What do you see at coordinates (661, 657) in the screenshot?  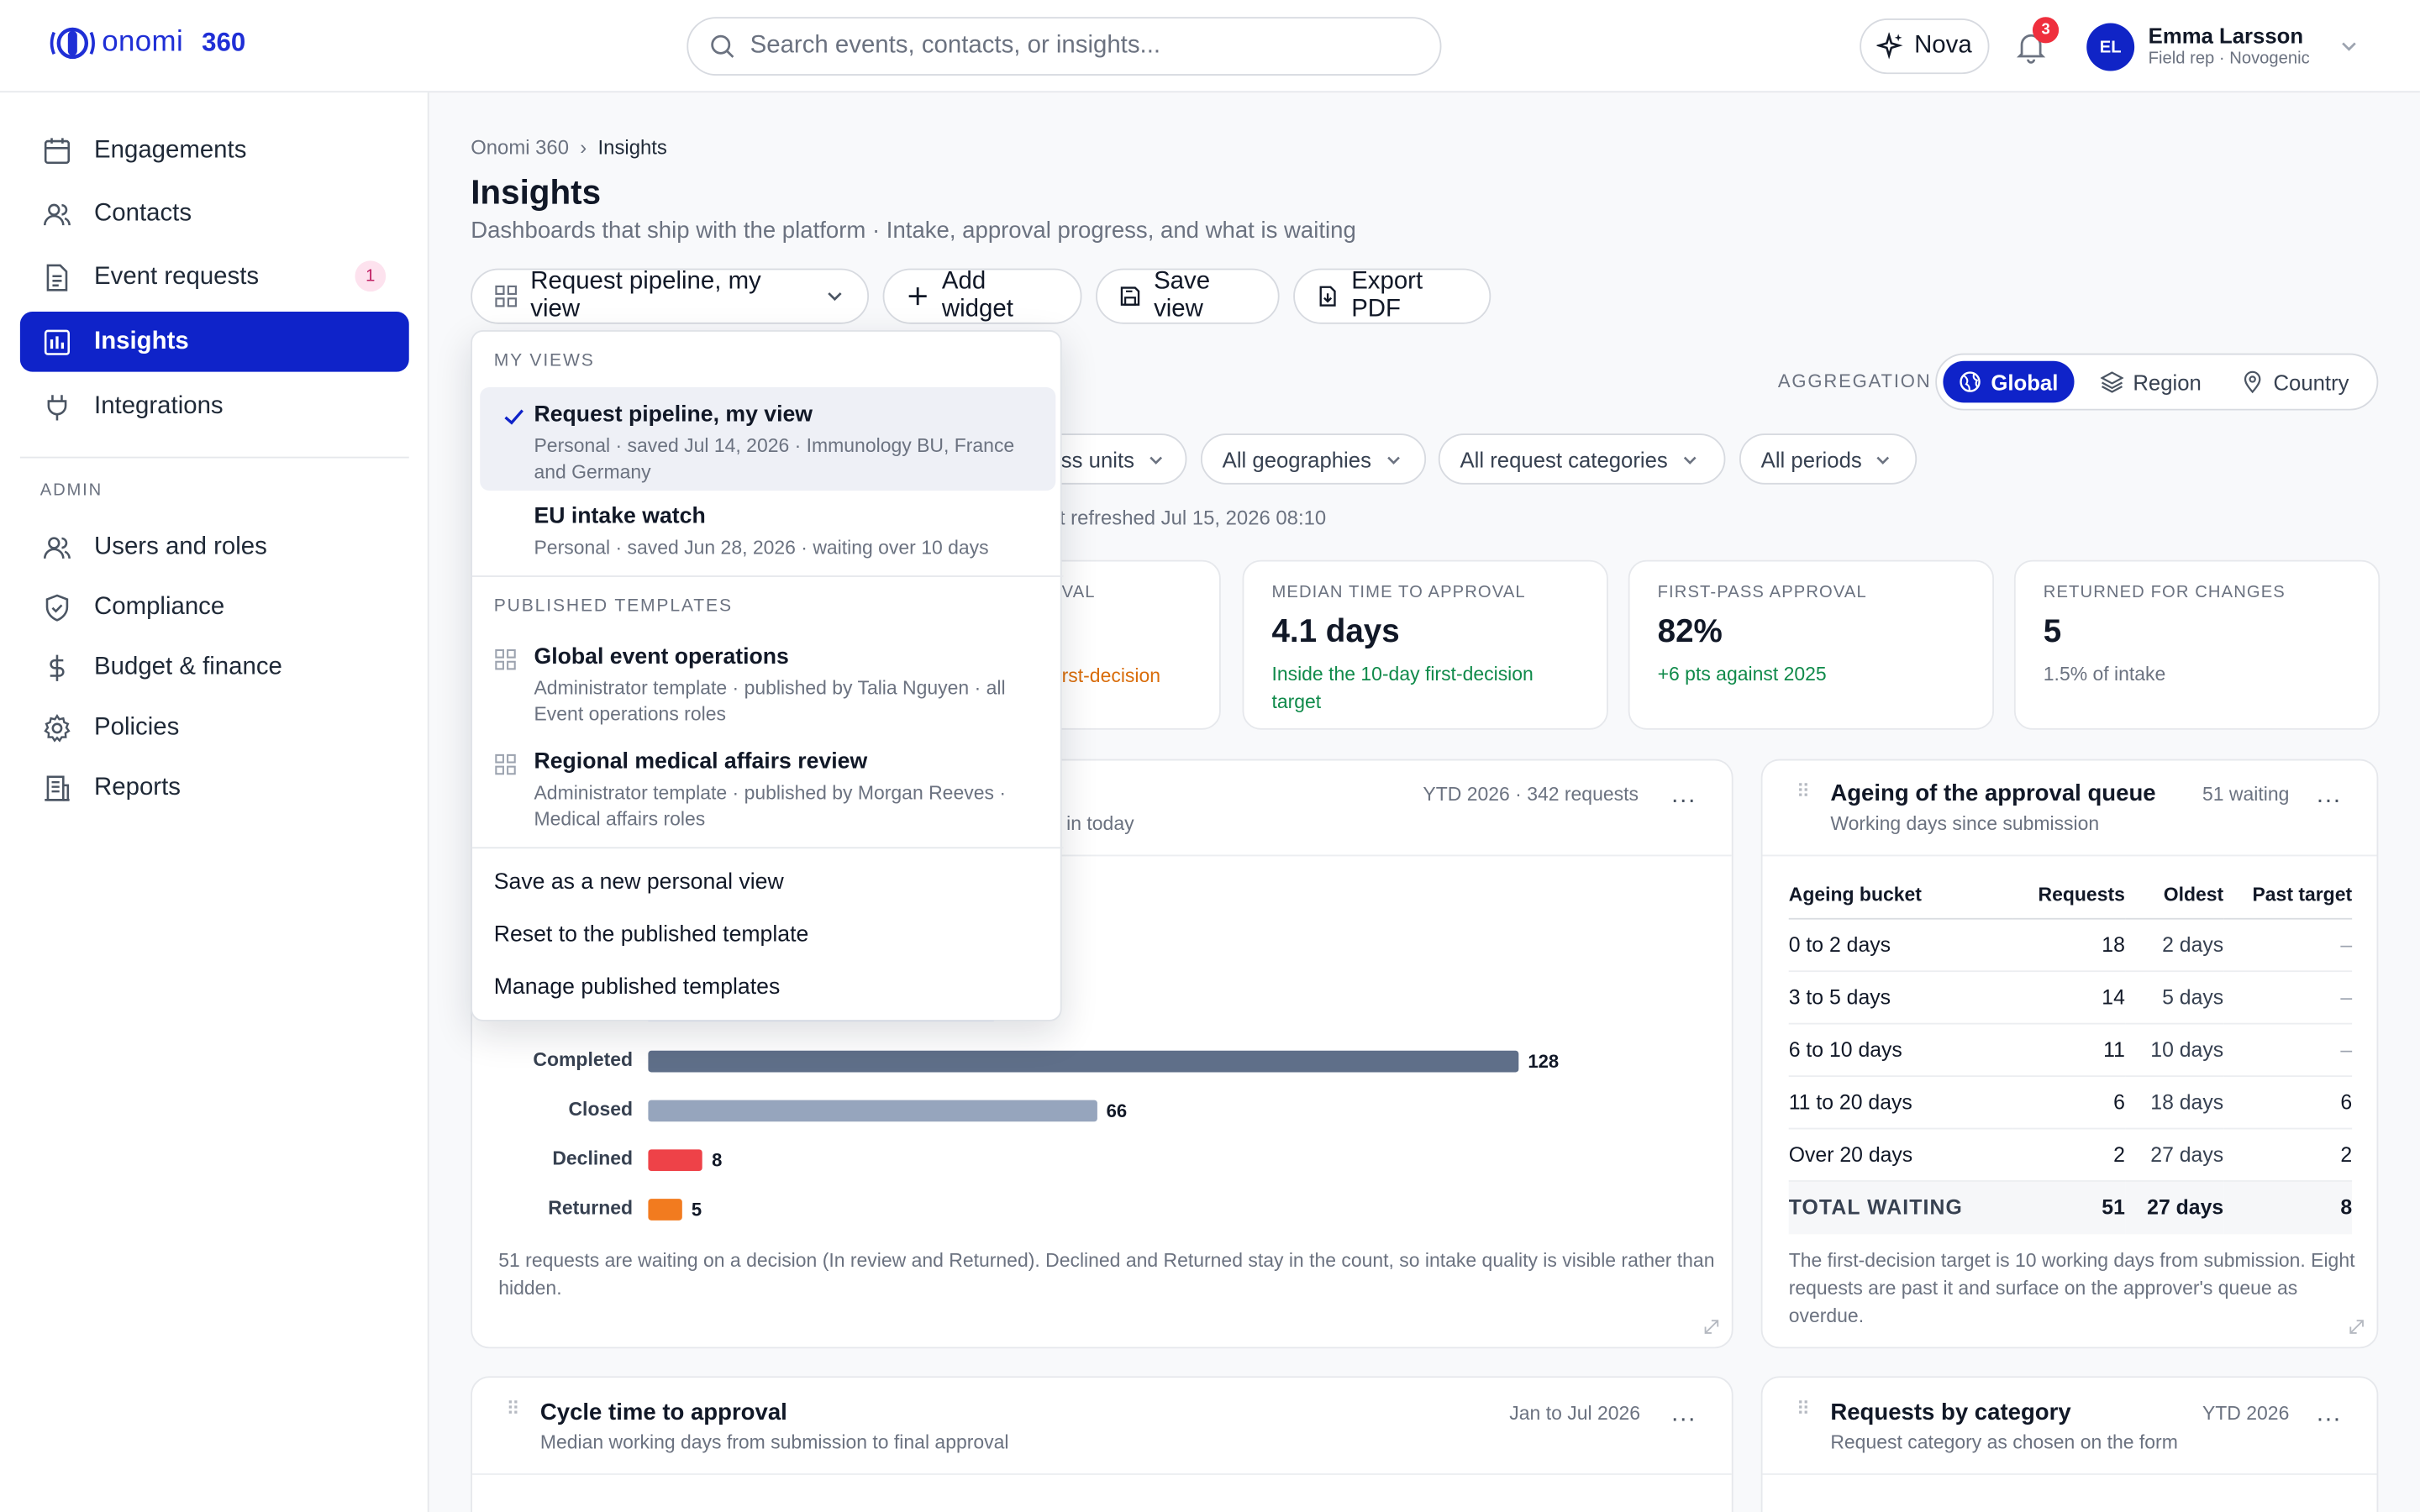 I see `menu-item-title: Global event operations` at bounding box center [661, 657].